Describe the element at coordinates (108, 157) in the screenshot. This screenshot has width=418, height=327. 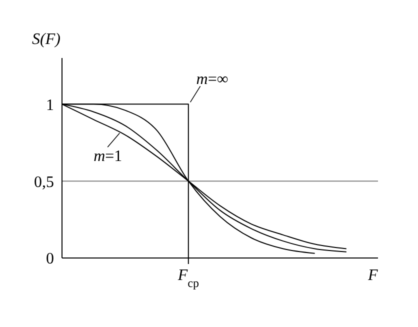
I see `legend-label: m=1` at that location.